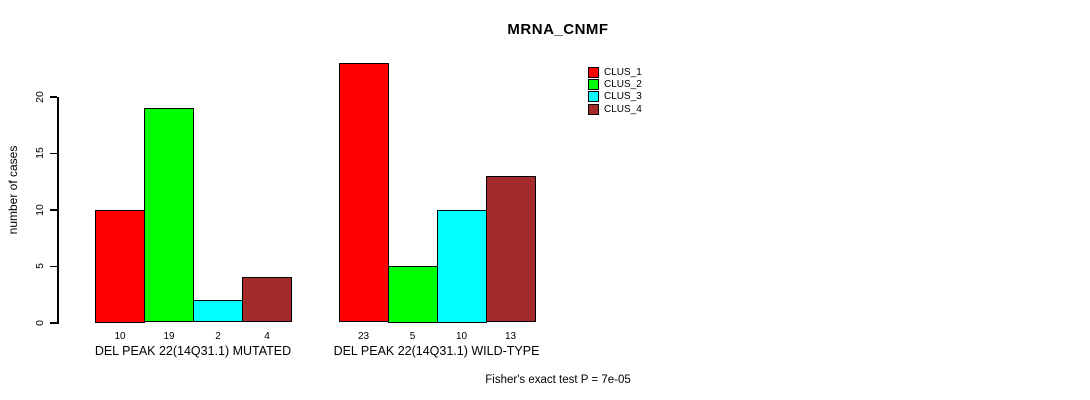  I want to click on legend-label-clus_2: CLUS_2, so click(623, 85).